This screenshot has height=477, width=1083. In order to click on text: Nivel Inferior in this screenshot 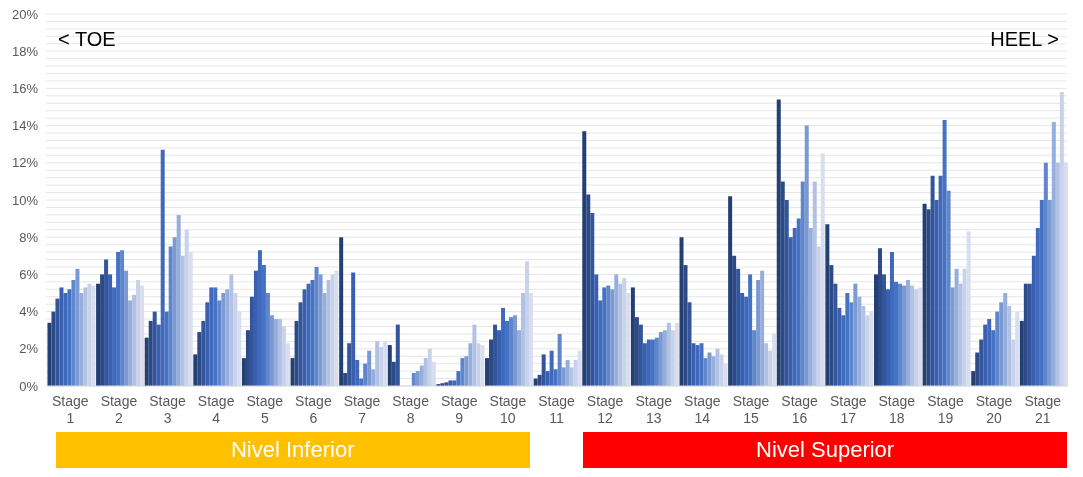, I will do `click(292, 450)`.